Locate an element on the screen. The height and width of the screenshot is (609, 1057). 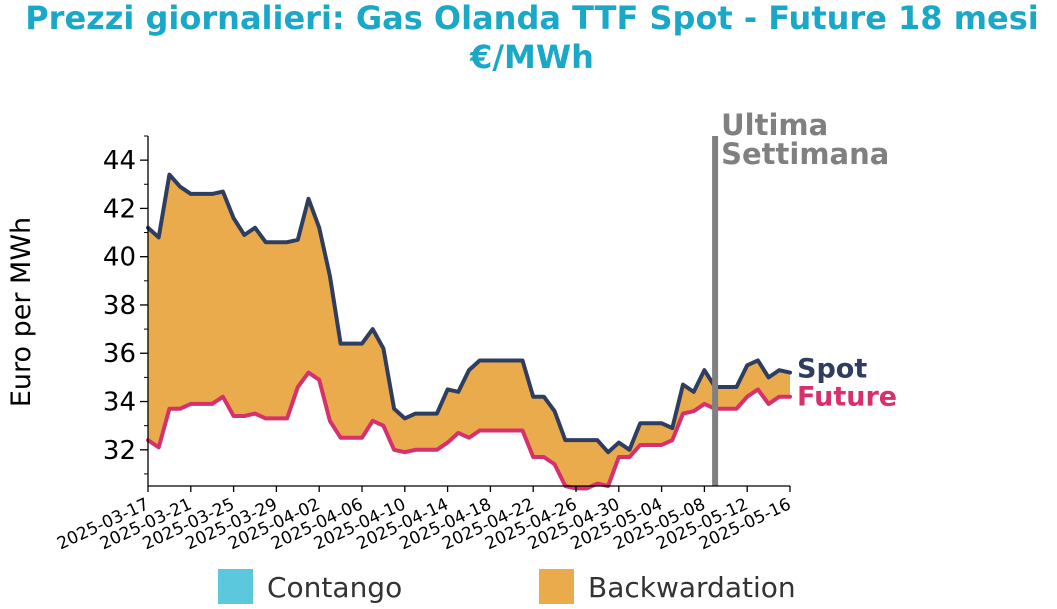
legend-label-backwardation: Backwardation is located at coordinates (692, 587).